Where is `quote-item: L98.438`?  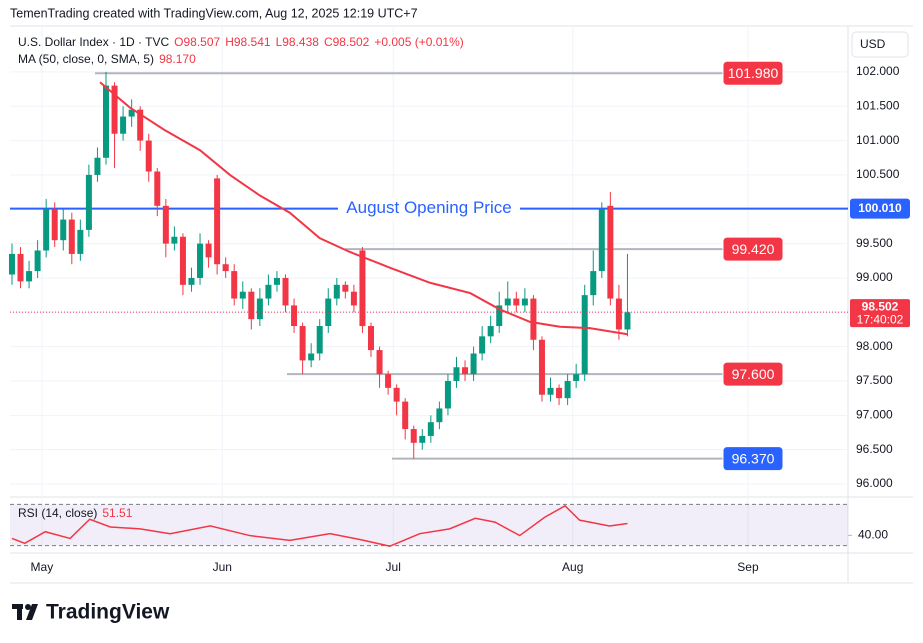 quote-item: L98.438 is located at coordinates (297, 42).